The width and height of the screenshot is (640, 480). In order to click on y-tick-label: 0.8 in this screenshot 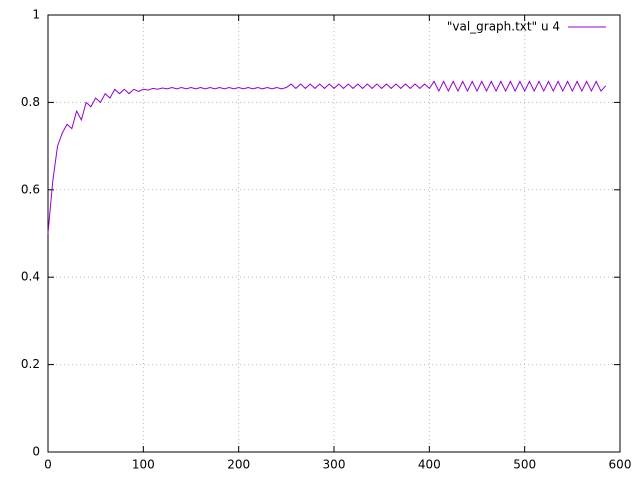, I will do `click(30, 102)`.